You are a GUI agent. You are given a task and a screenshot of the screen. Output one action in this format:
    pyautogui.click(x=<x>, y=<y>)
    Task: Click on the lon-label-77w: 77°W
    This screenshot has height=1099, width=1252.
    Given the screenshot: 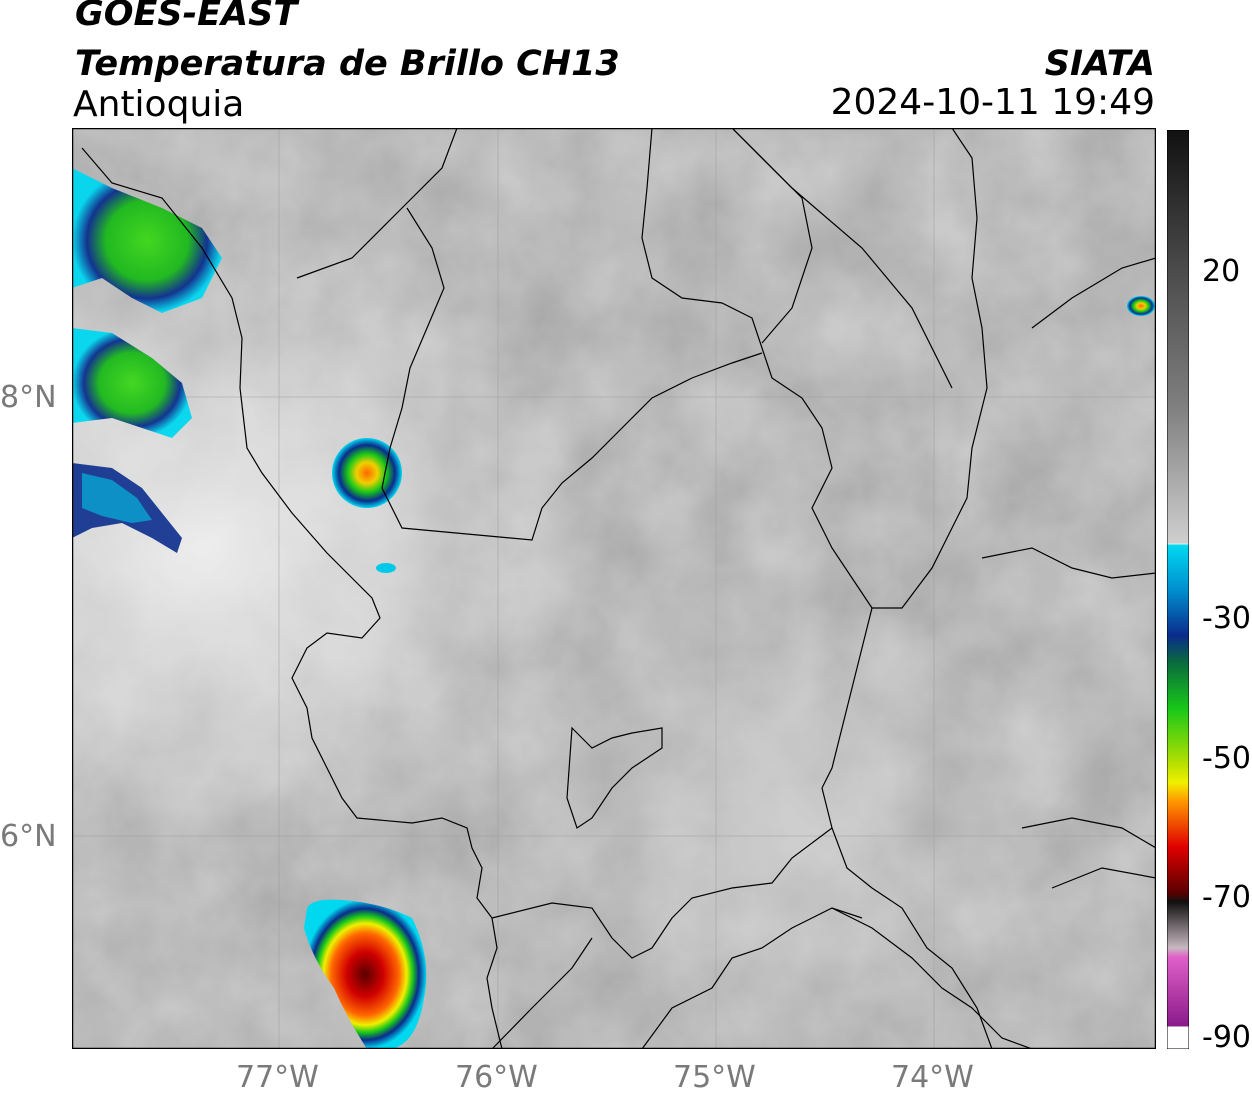 What is the action you would take?
    pyautogui.click(x=277, y=1077)
    